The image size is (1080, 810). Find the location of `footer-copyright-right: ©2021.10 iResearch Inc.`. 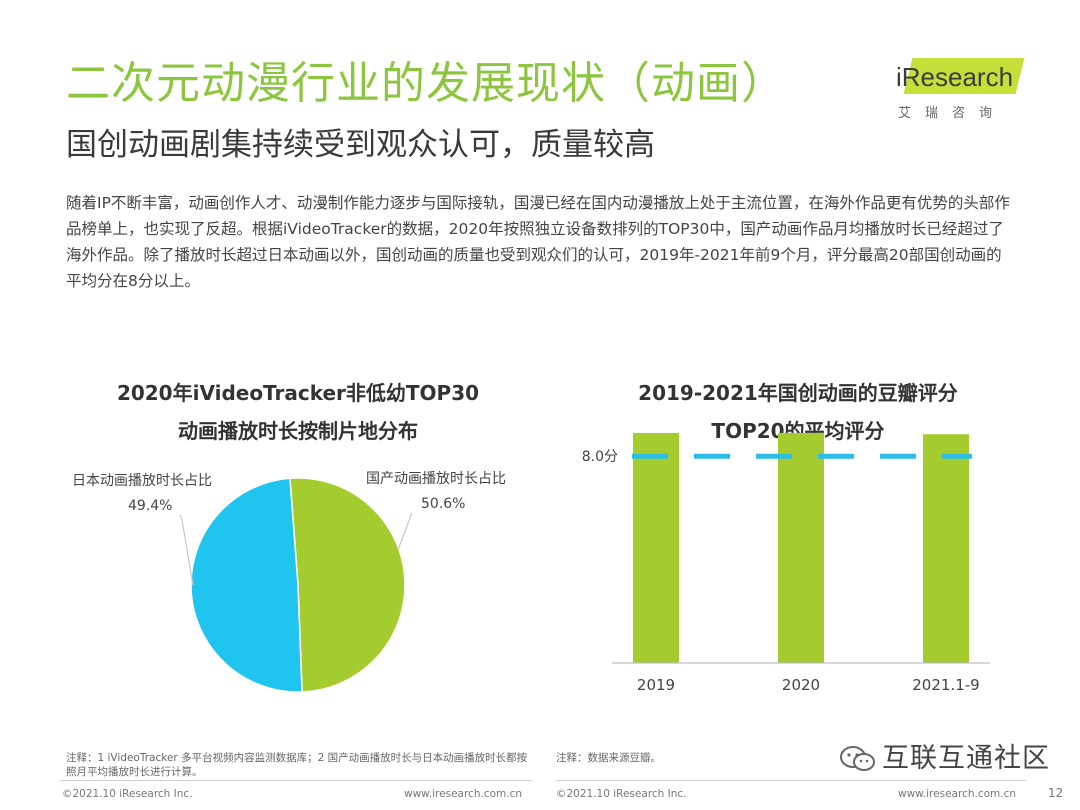

footer-copyright-right: ©2021.10 iResearch Inc. is located at coordinates (621, 794).